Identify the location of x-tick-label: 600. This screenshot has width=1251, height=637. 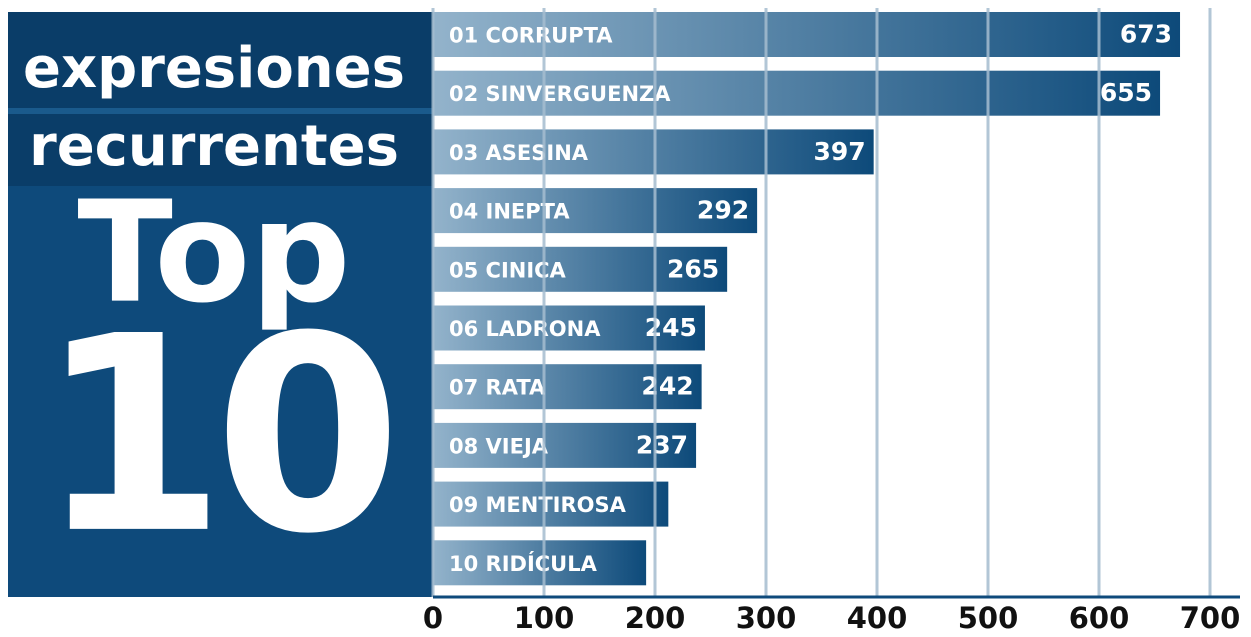
(1099, 618).